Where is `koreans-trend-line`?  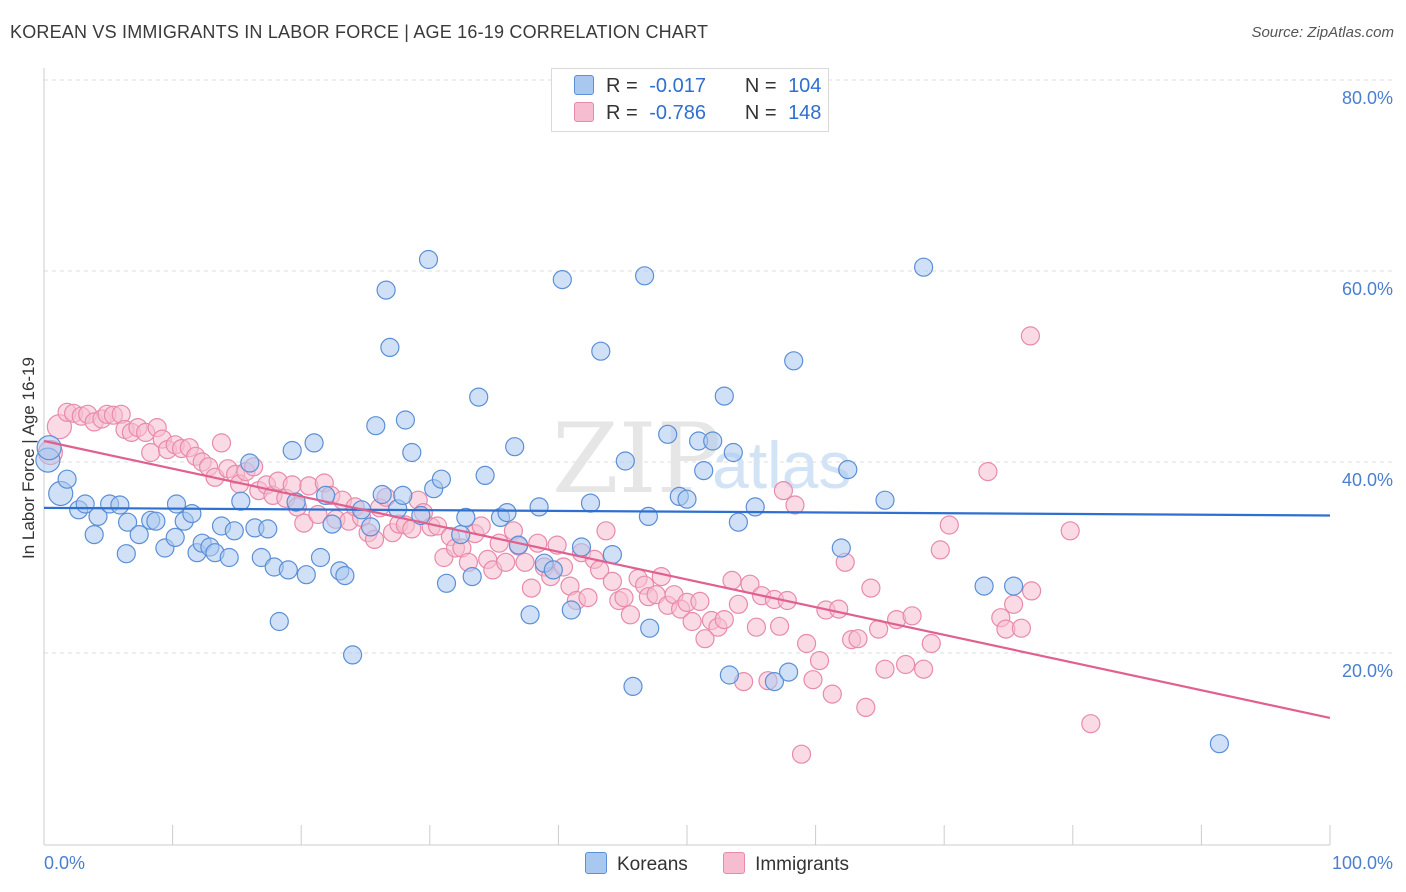
koreans-trend-line is located at coordinates (687, 511).